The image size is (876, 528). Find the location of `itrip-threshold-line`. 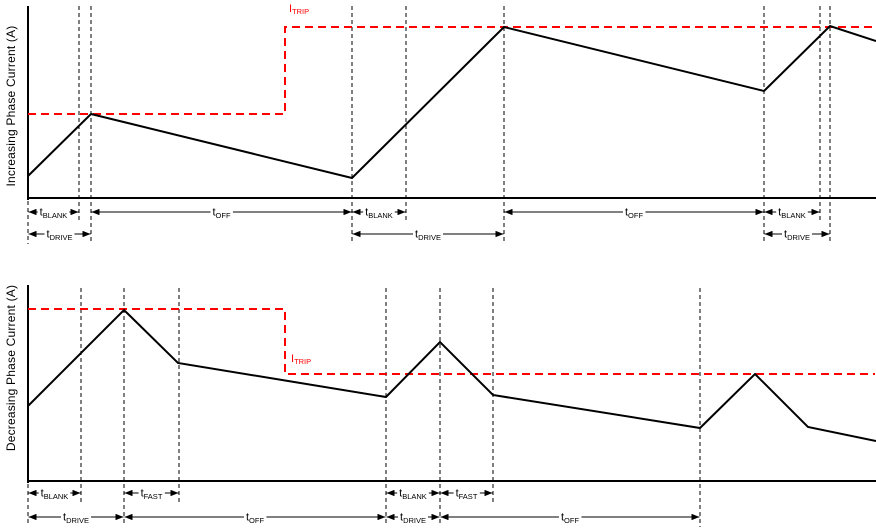

itrip-threshold-line is located at coordinates (451, 341).